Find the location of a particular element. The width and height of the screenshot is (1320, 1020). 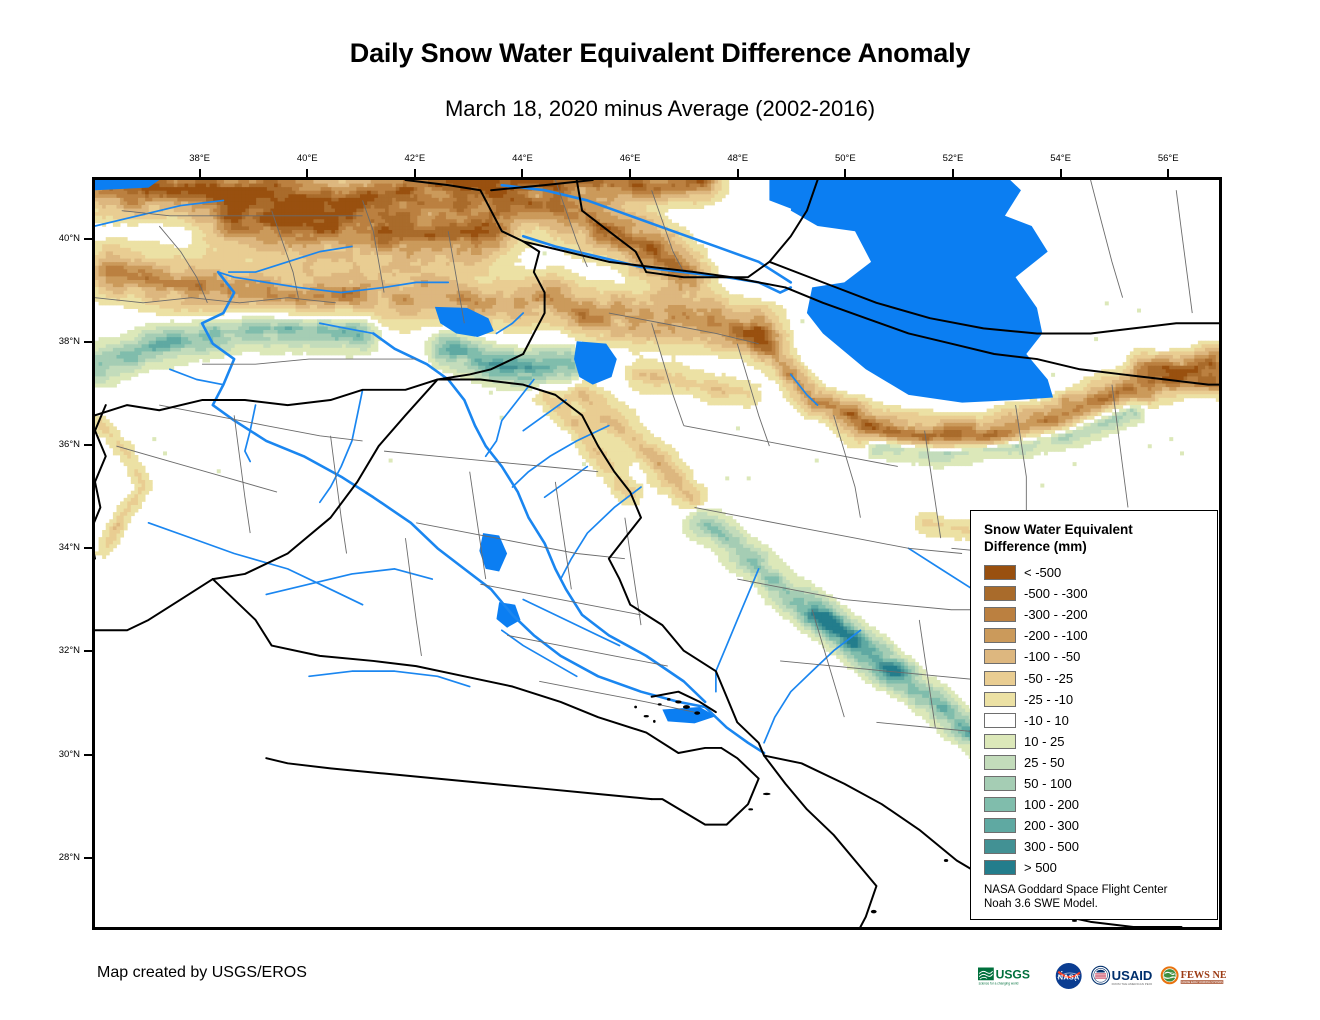

nasa-logo: NASA is located at coordinates (1068, 976).